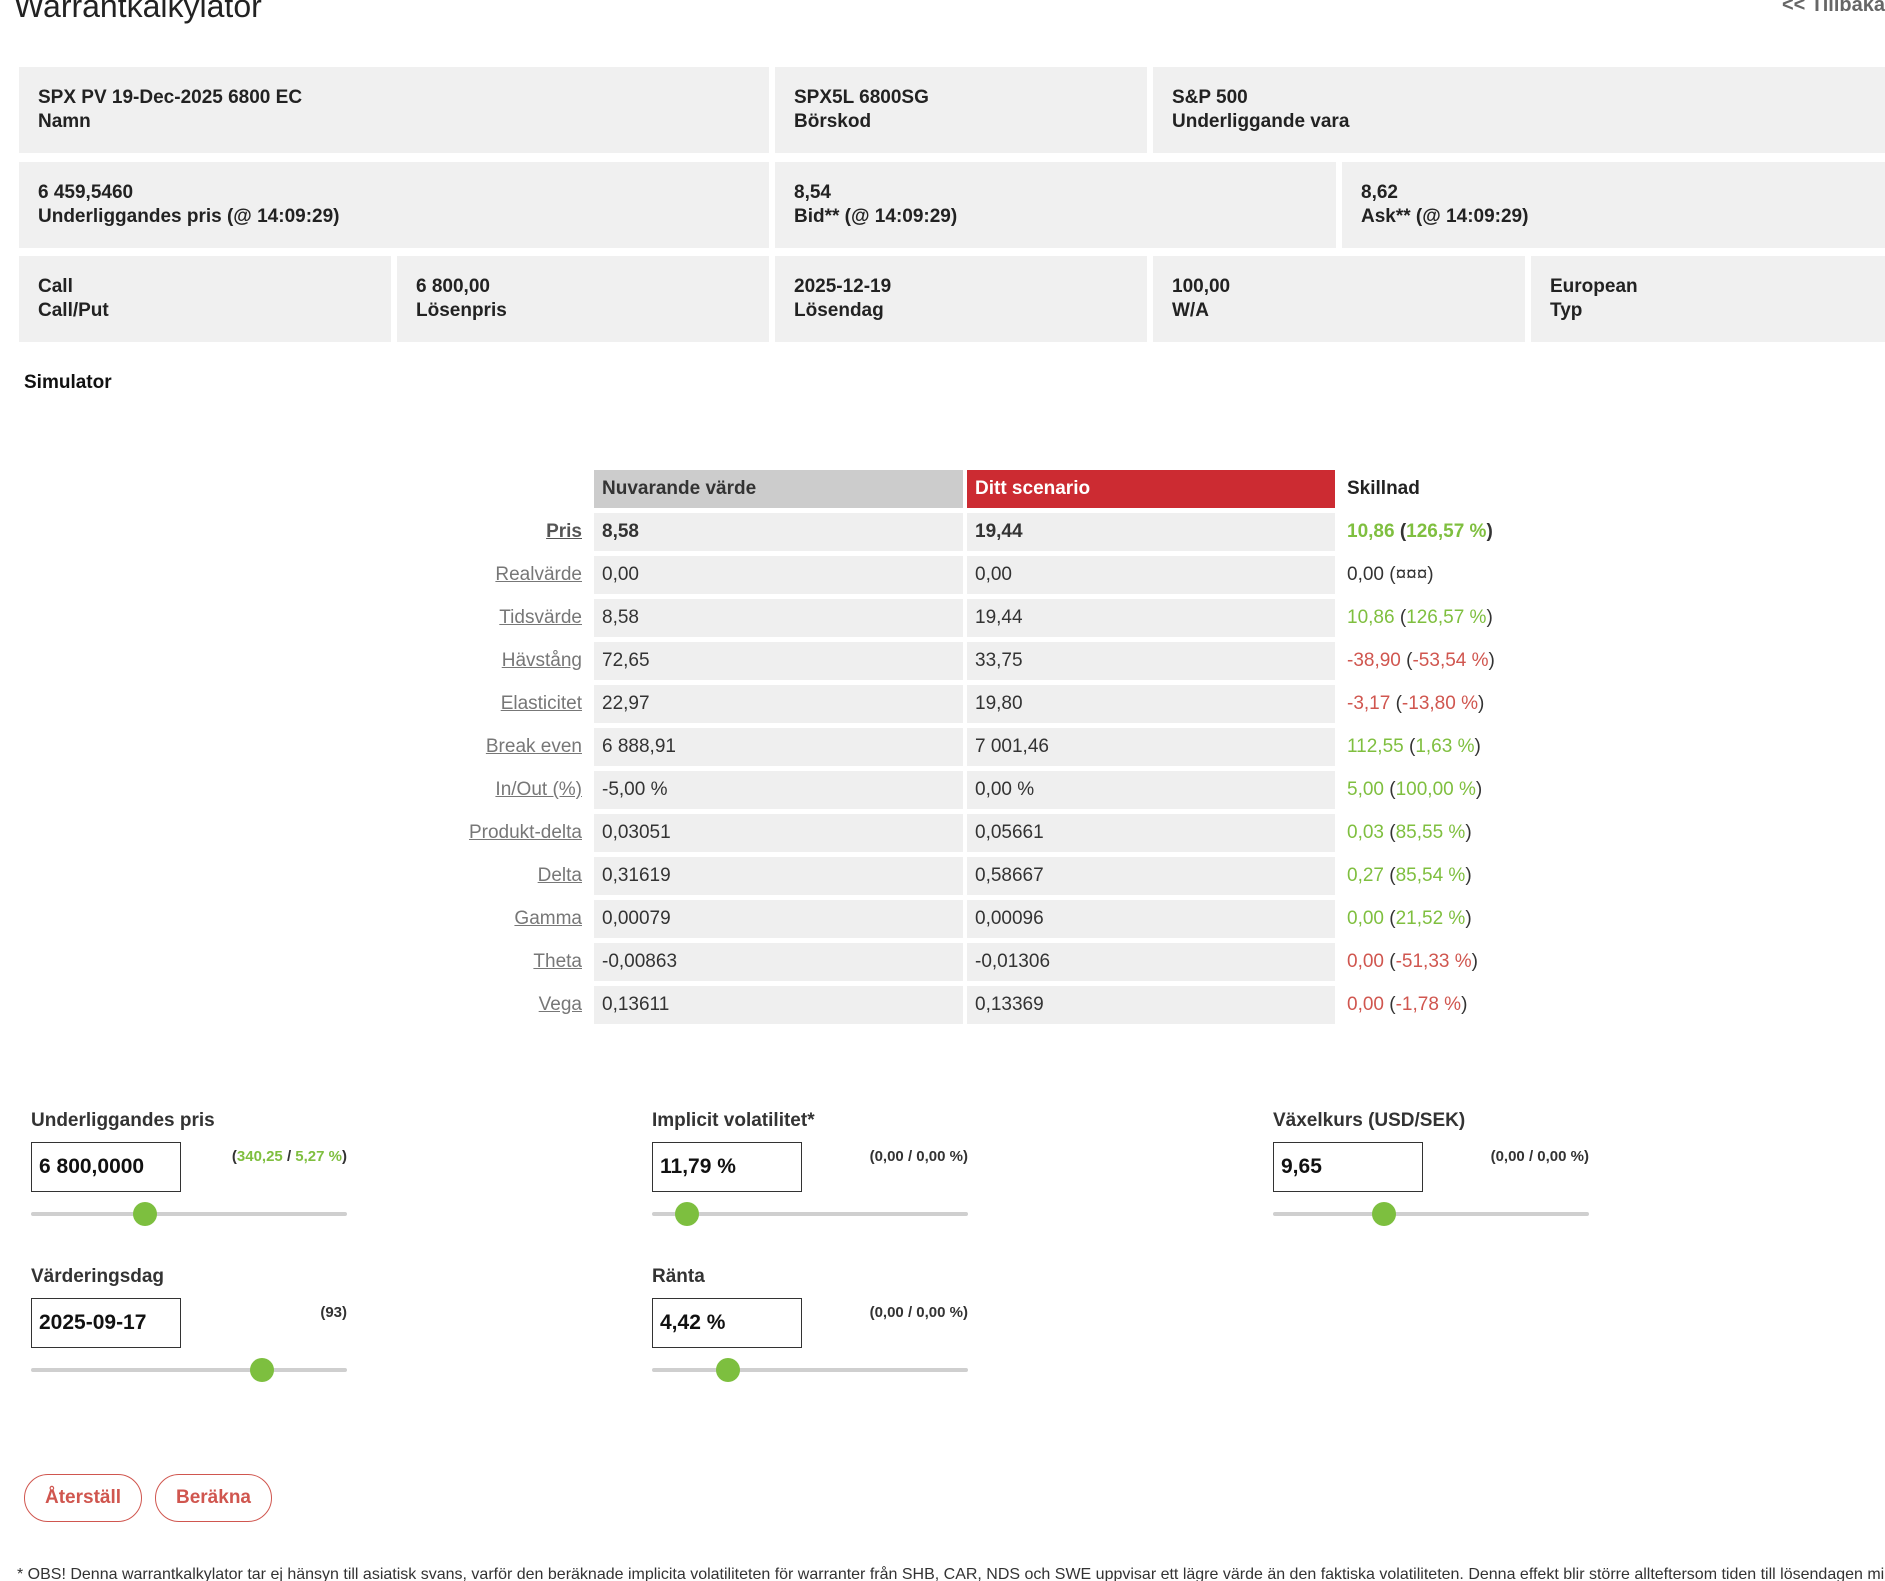 This screenshot has height=1581, width=1885. Describe the element at coordinates (843, 286) in the screenshot. I see `losendag-value: 2025-12-19` at that location.